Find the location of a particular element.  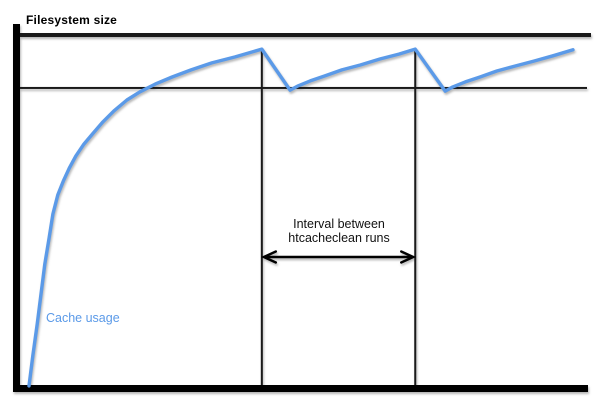

interval-annotation-line2: htcacheclean runs is located at coordinates (339, 237).